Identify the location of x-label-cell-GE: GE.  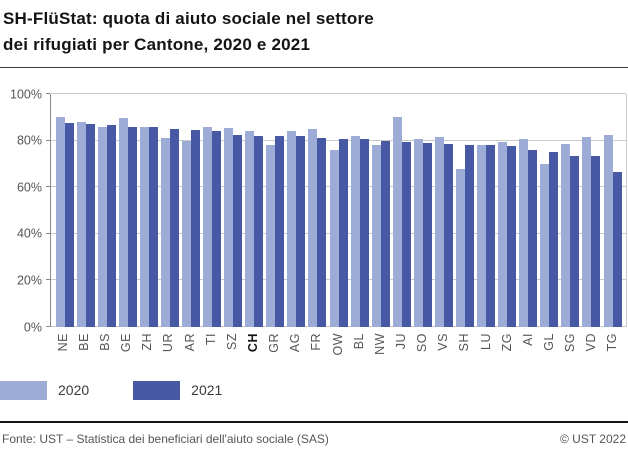
(126, 339).